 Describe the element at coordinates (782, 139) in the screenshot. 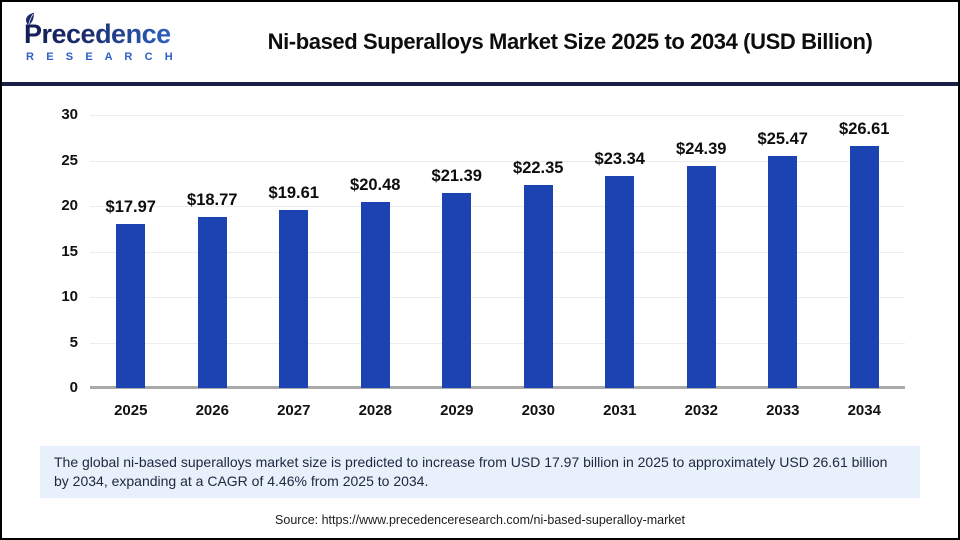

I see `bar-value-label-2033: $25.47` at that location.